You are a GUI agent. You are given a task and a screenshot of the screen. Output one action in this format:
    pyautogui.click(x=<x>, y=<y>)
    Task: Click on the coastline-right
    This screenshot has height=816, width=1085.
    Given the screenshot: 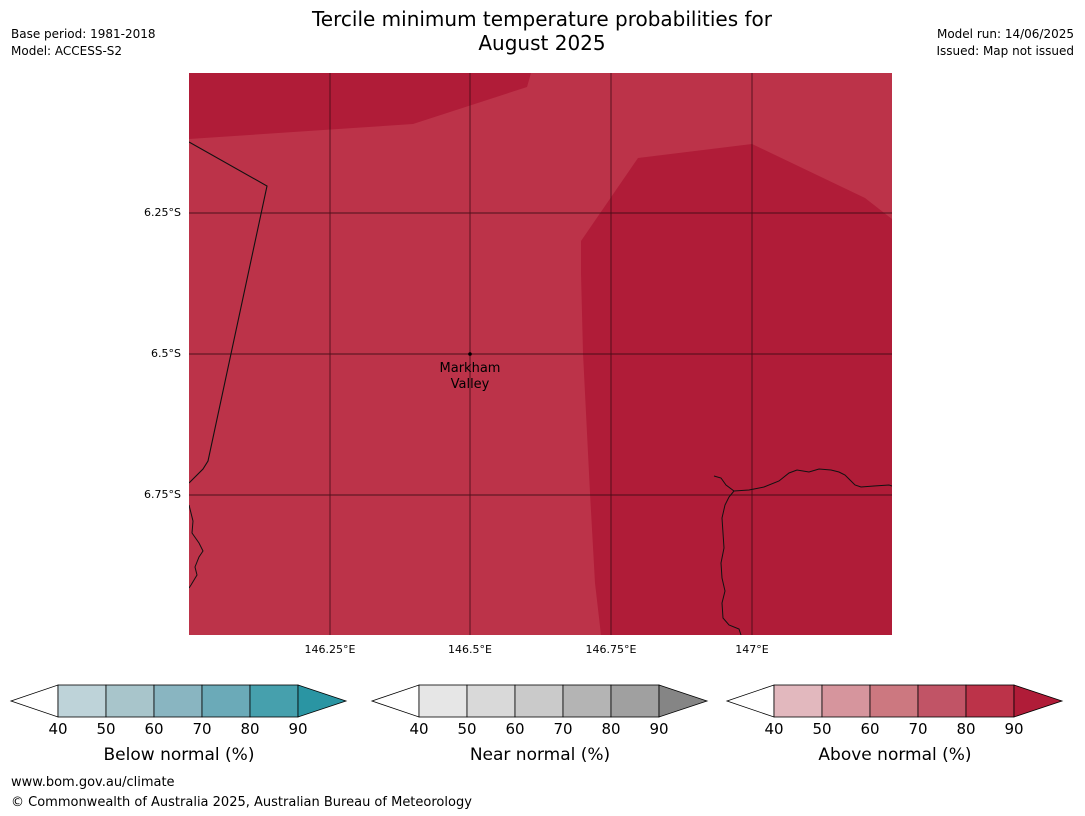 What is the action you would take?
    pyautogui.click(x=802, y=480)
    